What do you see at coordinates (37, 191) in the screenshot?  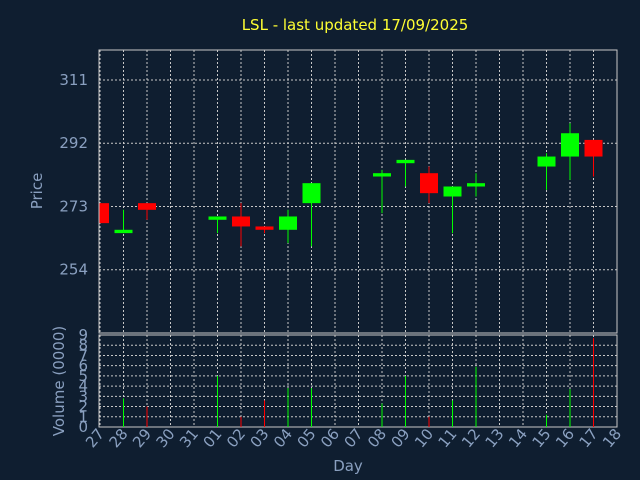 I see `price-axis-label: Price` at bounding box center [37, 191].